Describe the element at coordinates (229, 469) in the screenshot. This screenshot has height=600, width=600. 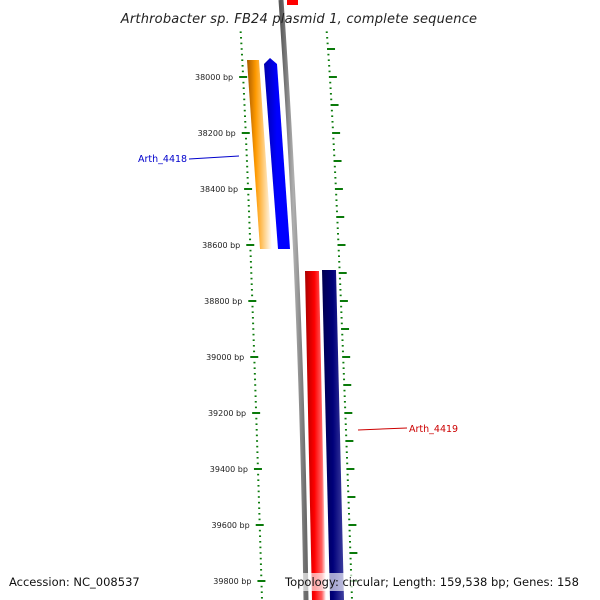
I see `scale-label: 39400 bp` at that location.